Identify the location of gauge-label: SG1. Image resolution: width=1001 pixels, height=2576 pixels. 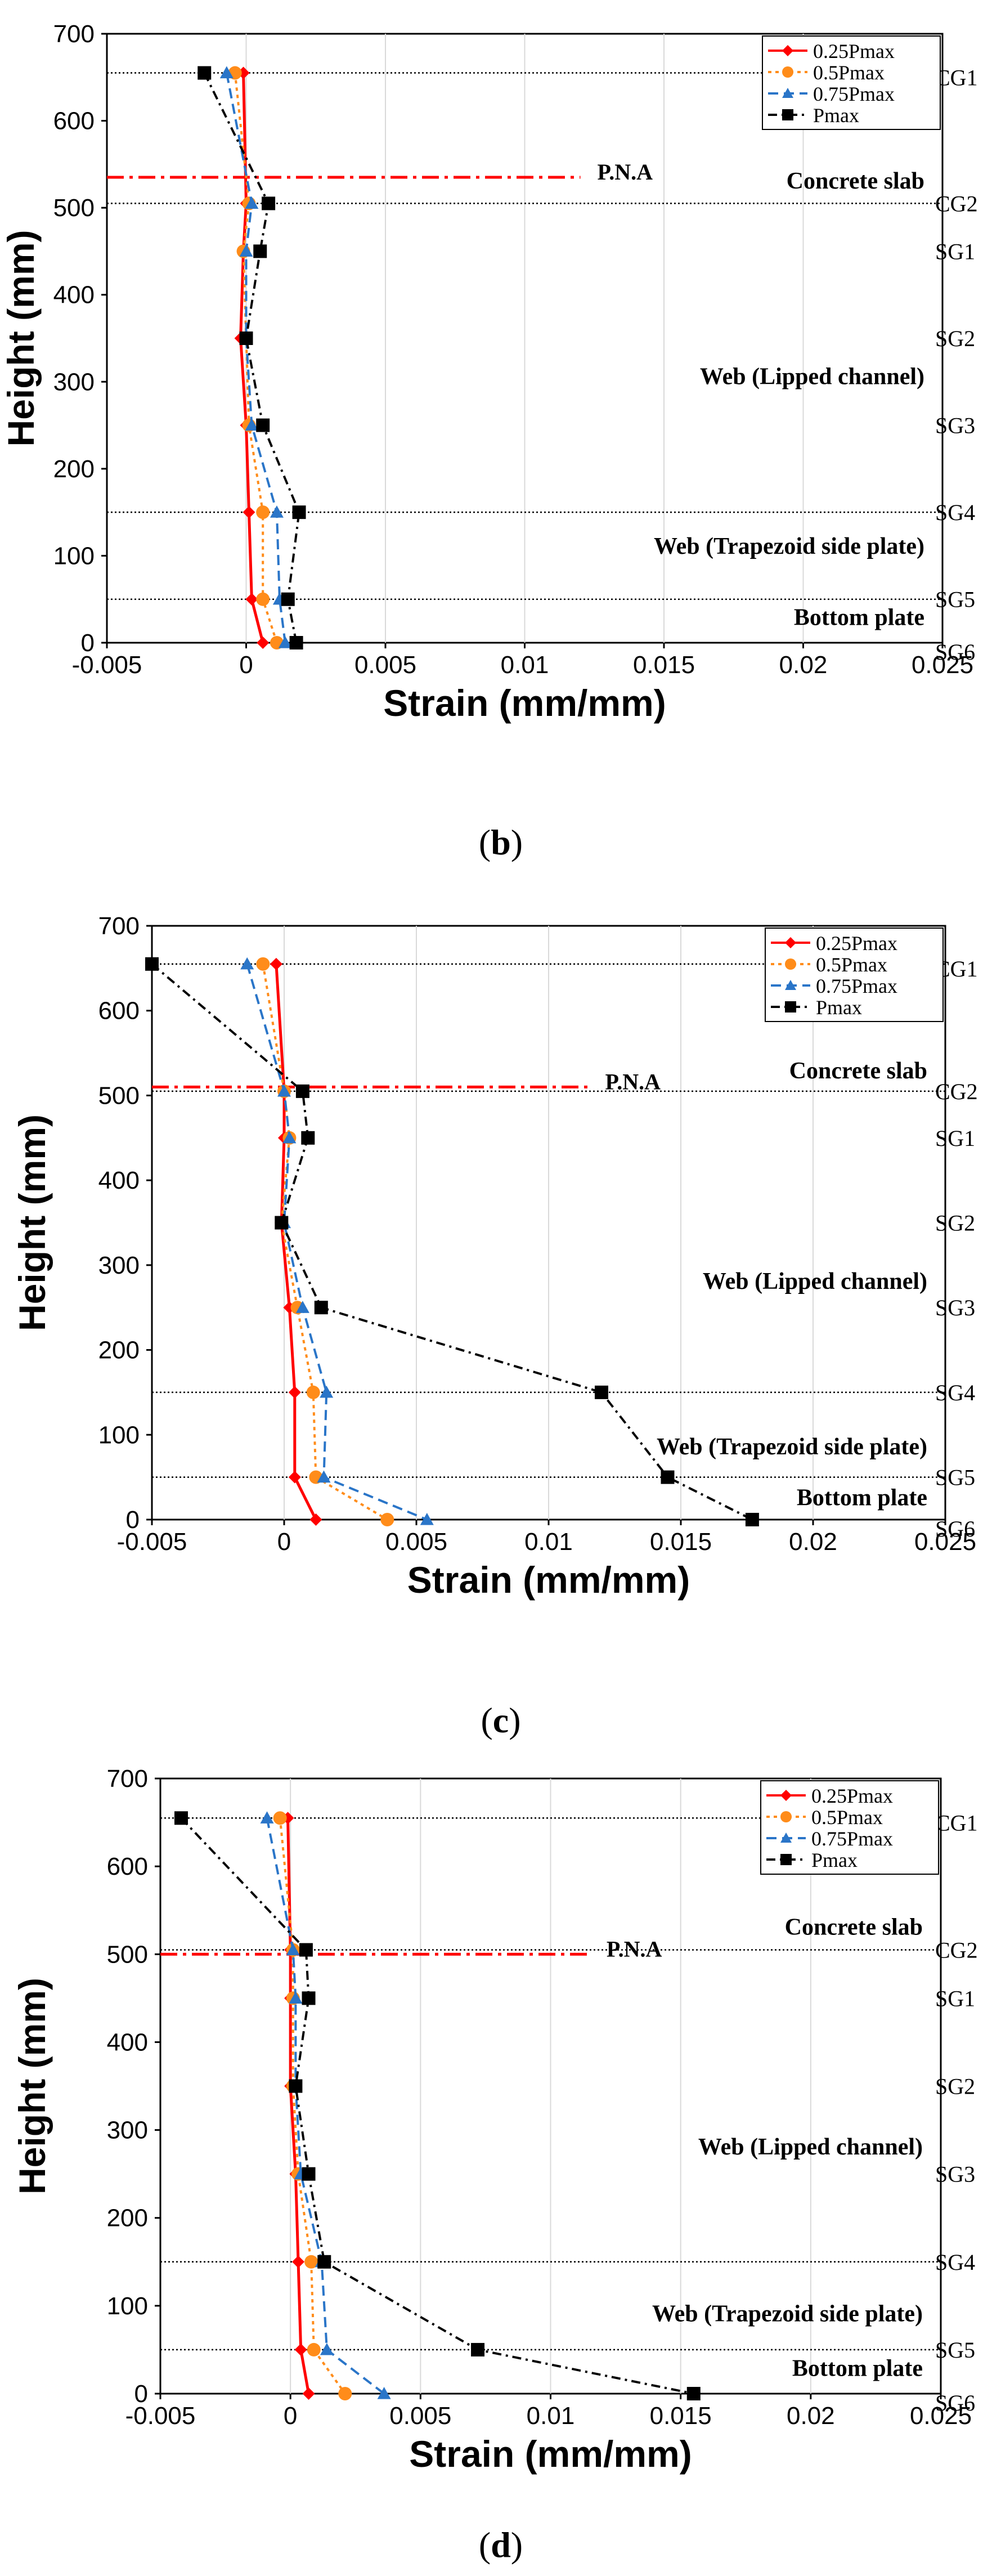
(955, 1138).